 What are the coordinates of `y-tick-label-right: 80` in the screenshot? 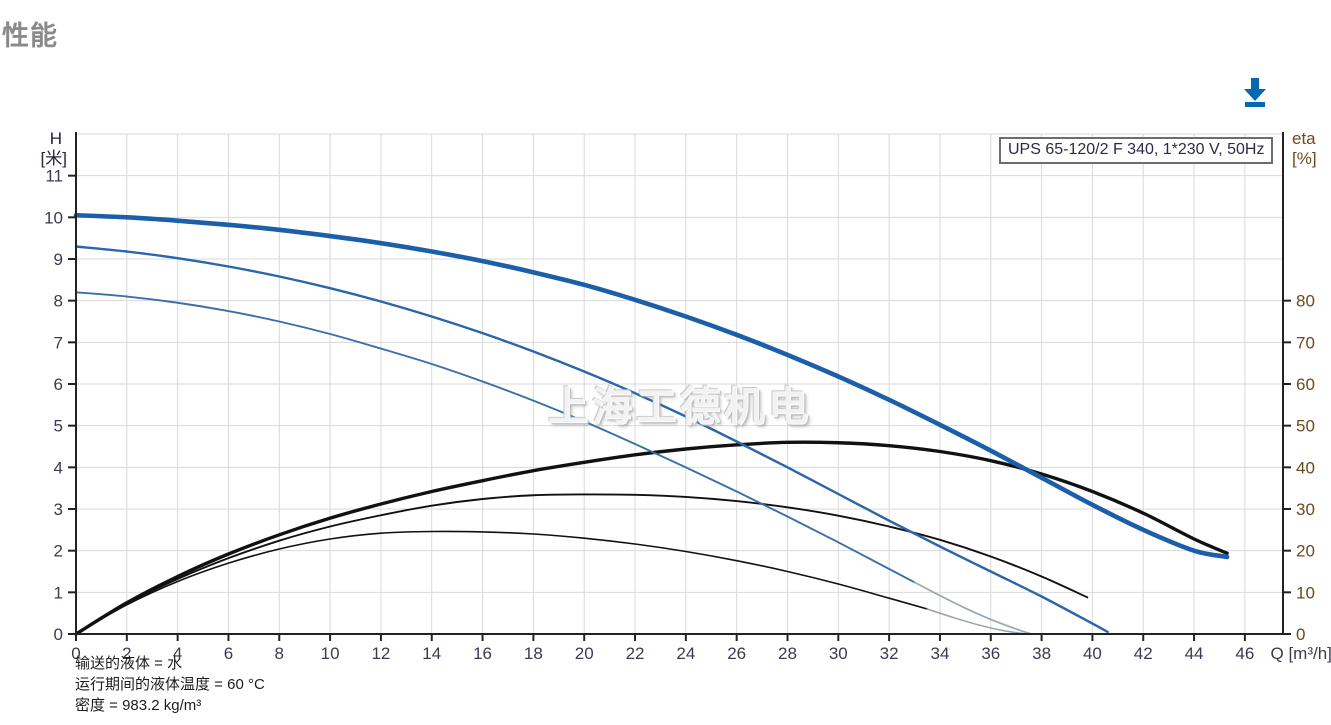 It's located at (1305, 301).